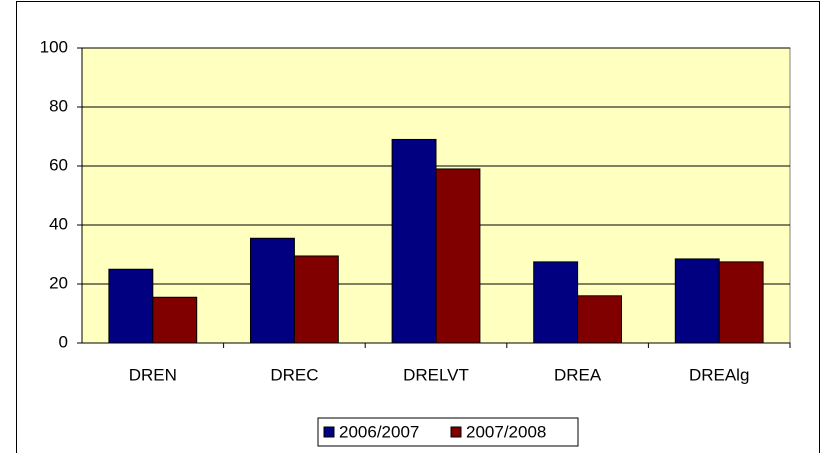 This screenshot has width=821, height=458. What do you see at coordinates (448, 432) in the screenshot?
I see `legend-box` at bounding box center [448, 432].